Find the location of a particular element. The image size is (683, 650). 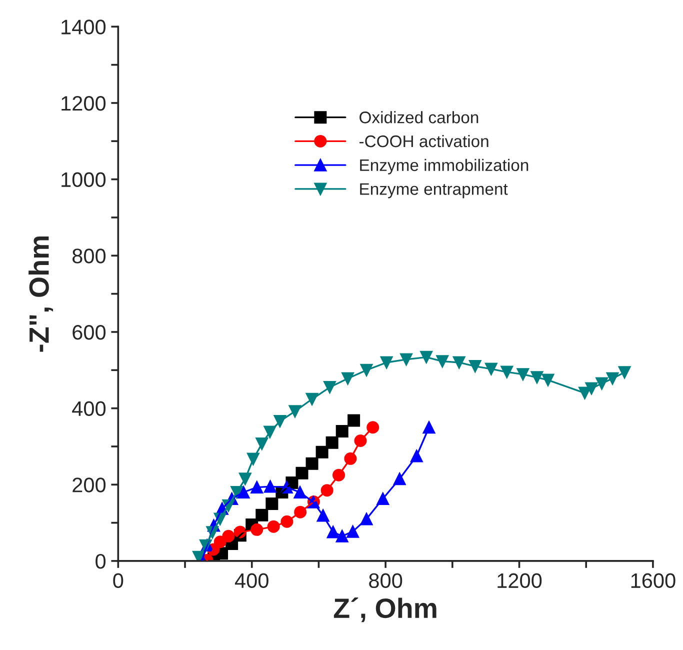

y-tick-label: 1000 is located at coordinates (84, 180).